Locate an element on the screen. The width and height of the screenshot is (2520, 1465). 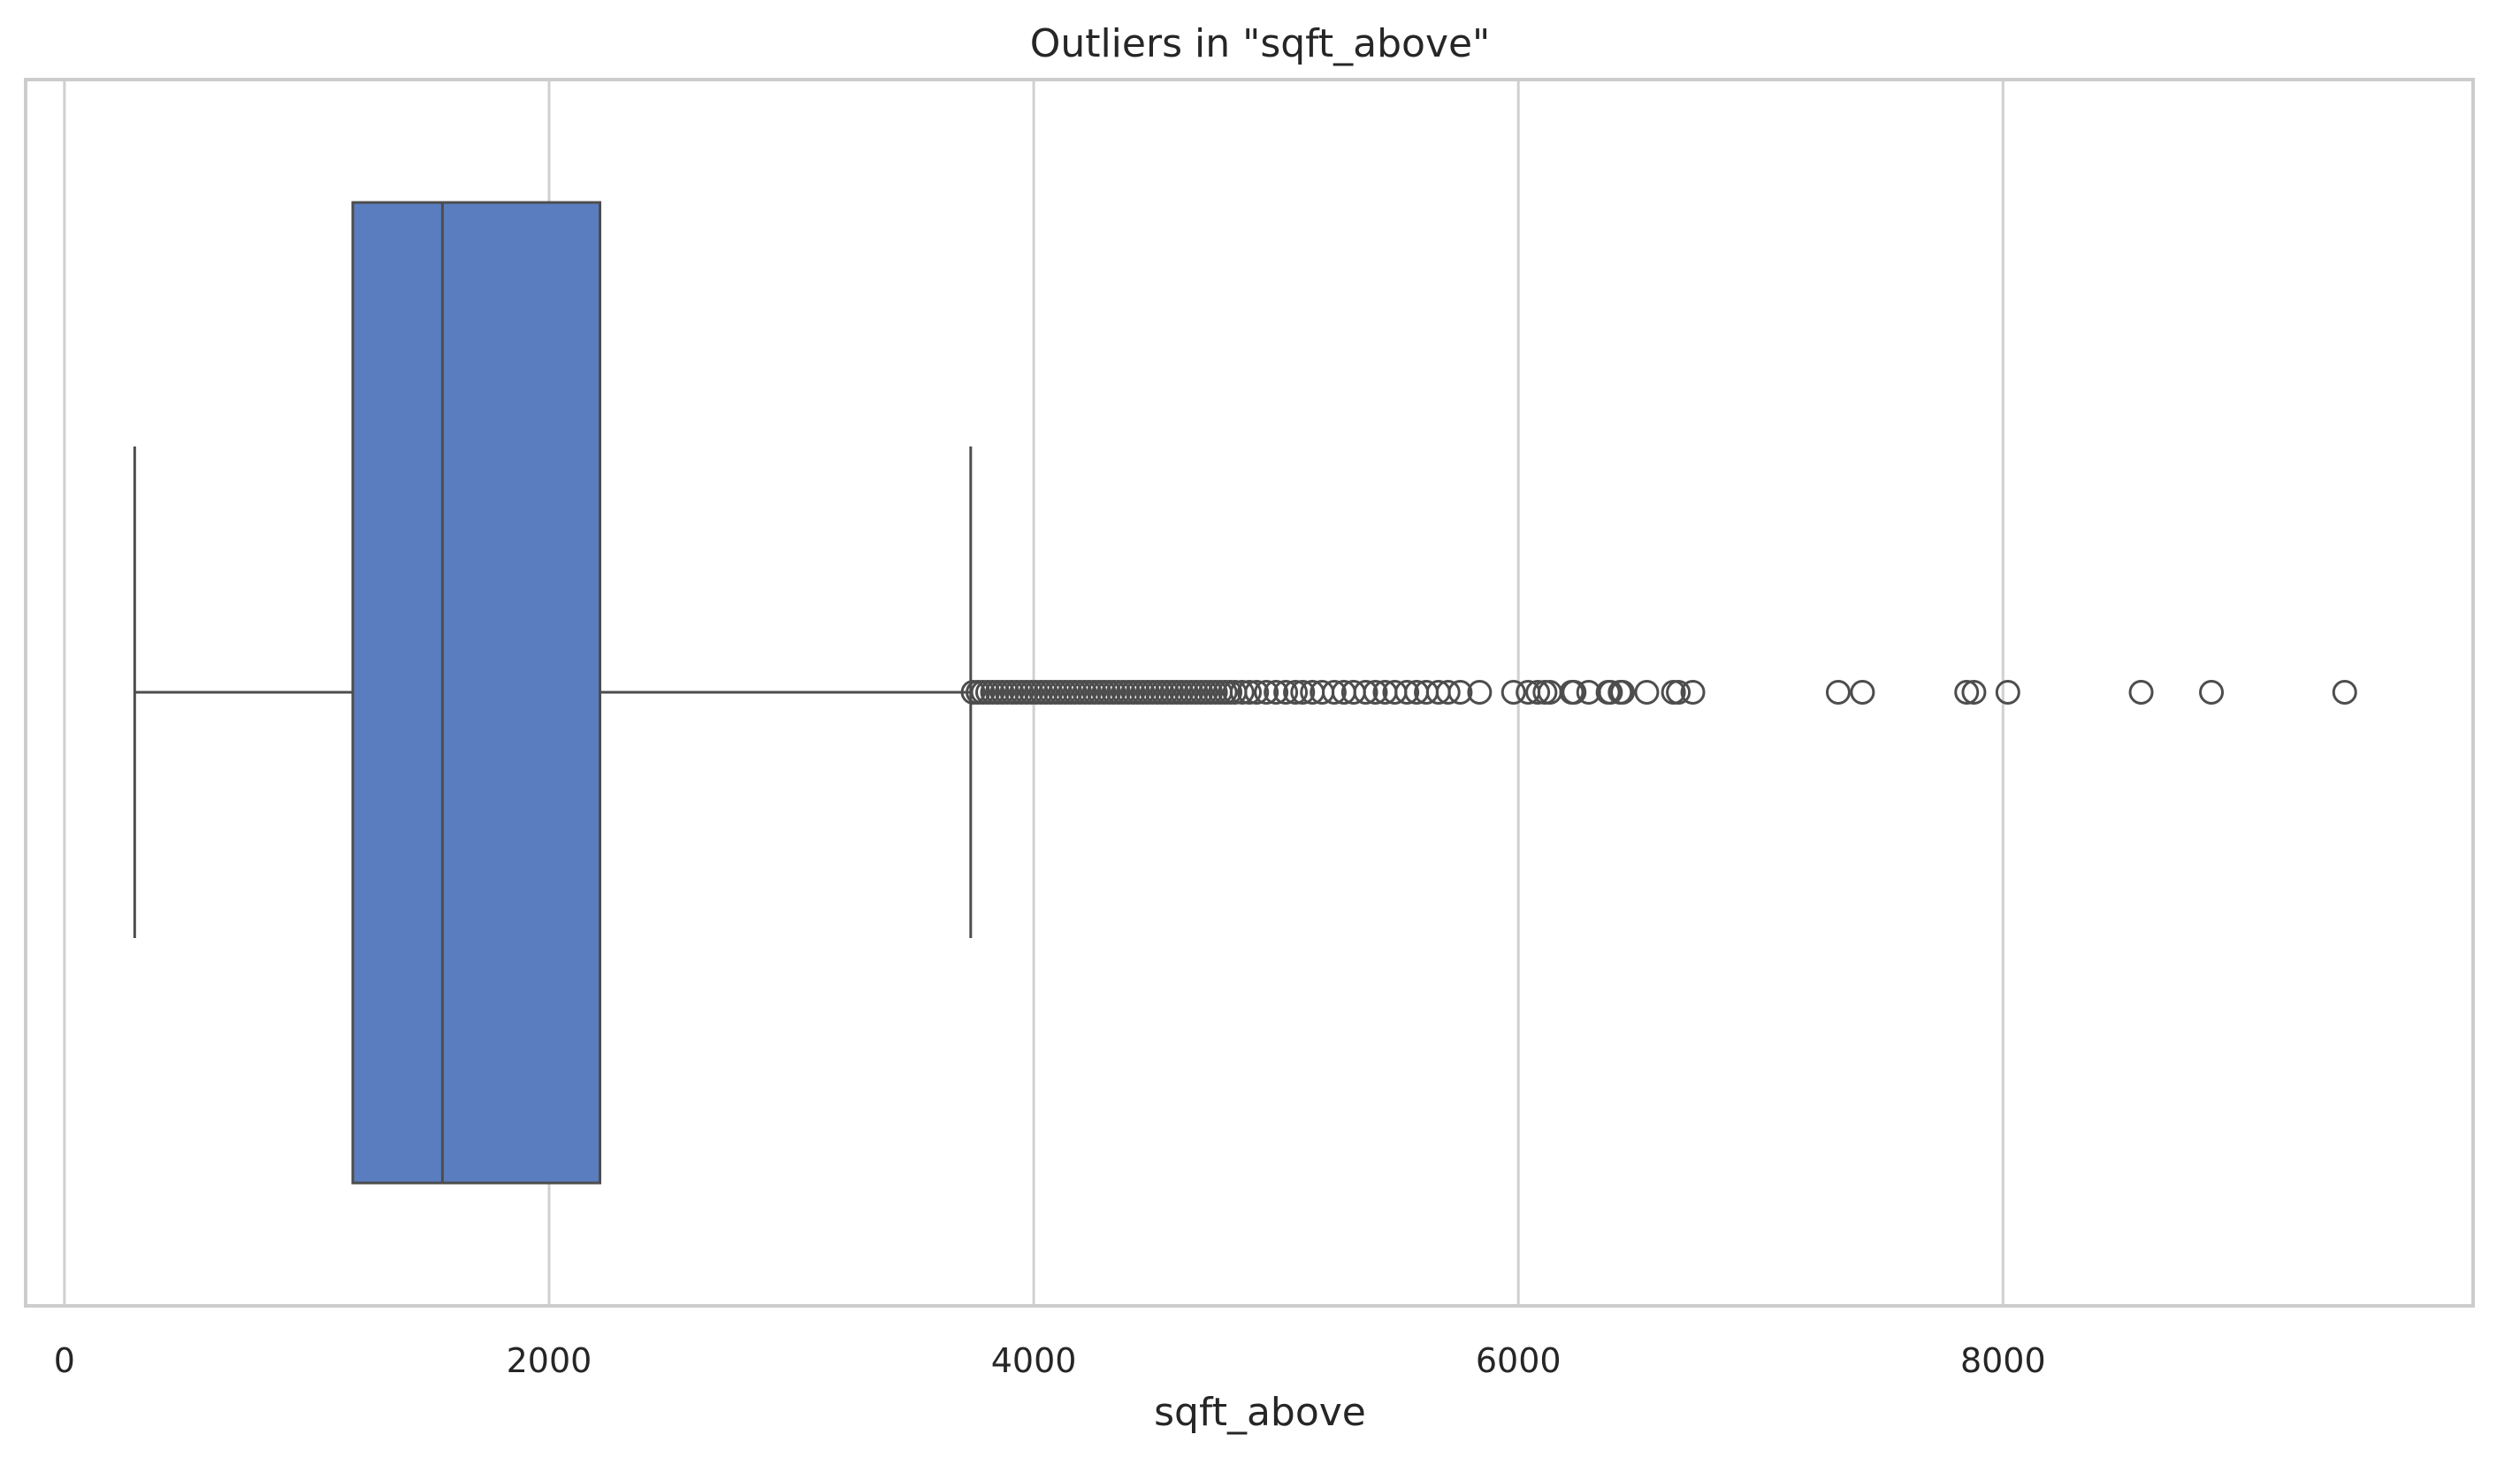
outlier-points is located at coordinates (1658, 692).